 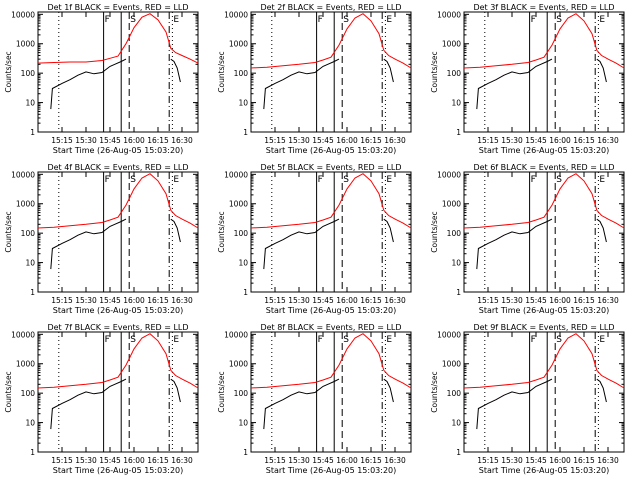 I want to click on chart-title: Det 1f BLACK = Events, RED = LLD, so click(x=117, y=7).